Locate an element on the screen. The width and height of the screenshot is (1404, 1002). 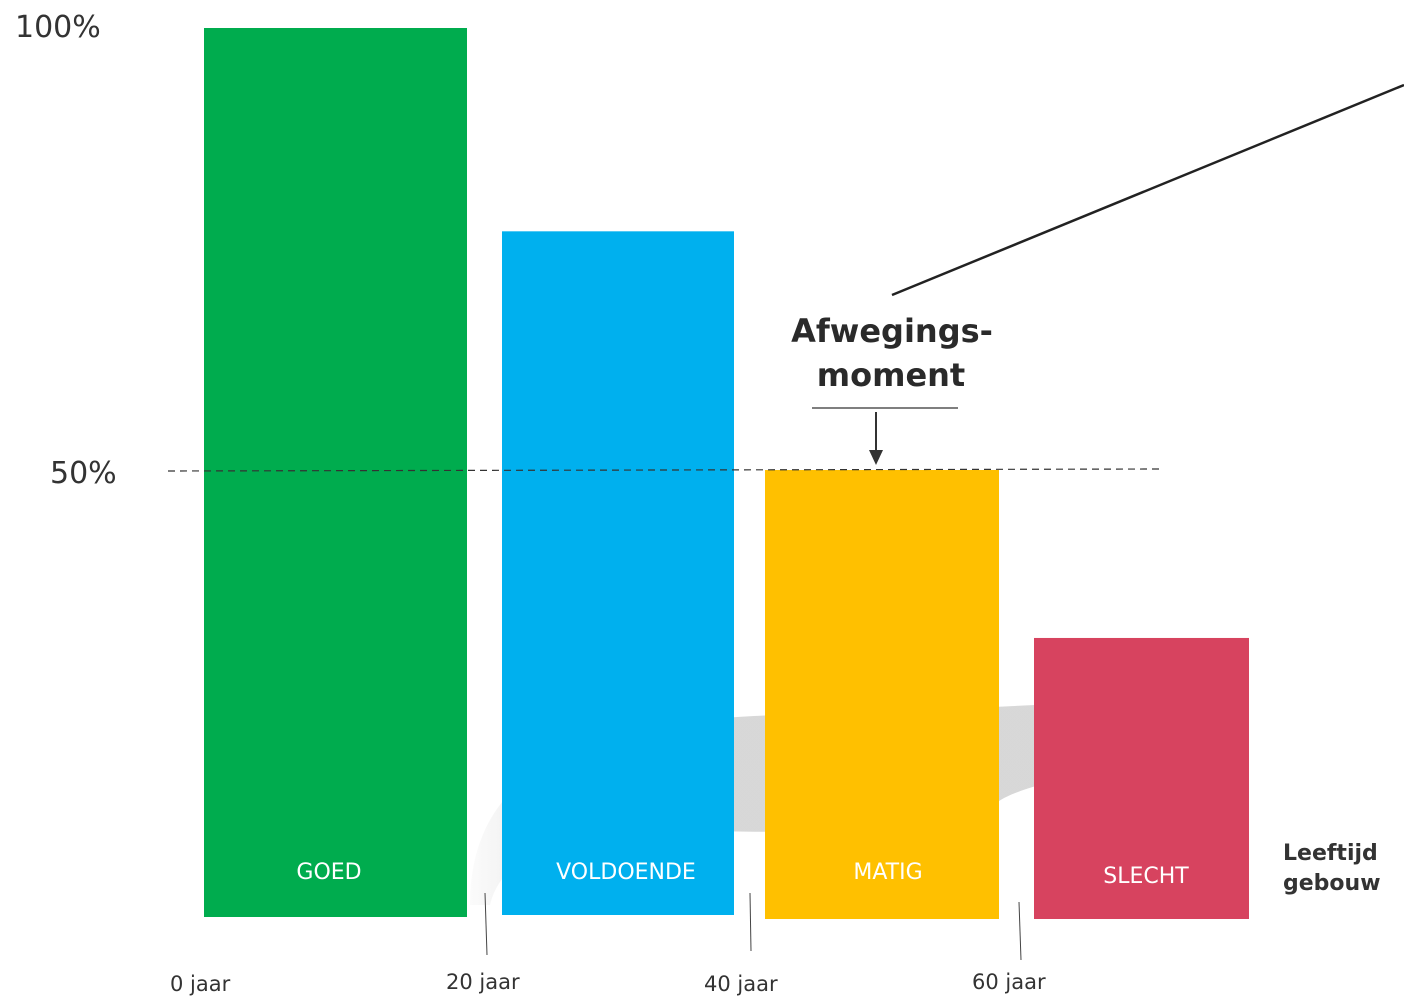
annotation-label-line2: moment is located at coordinates (891, 375).